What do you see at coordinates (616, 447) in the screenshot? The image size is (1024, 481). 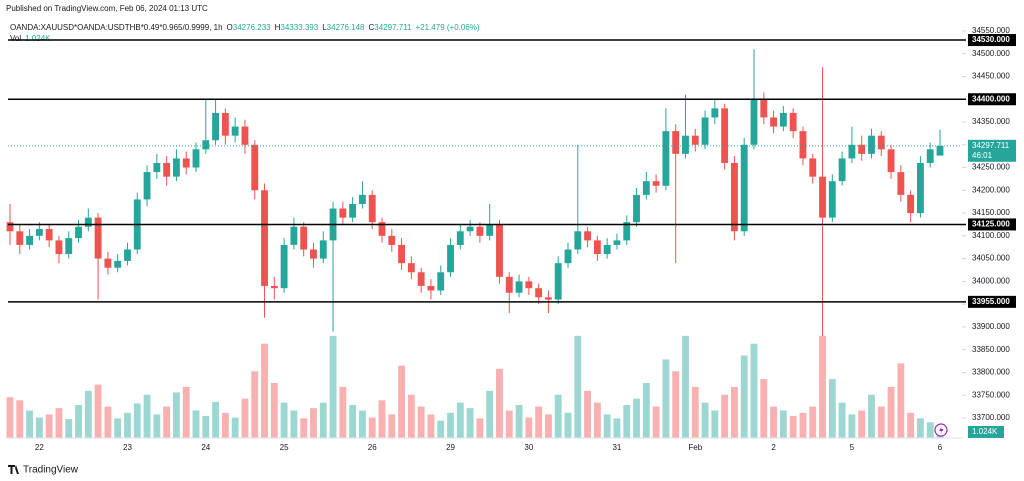 I see `x-tick-label: 31` at bounding box center [616, 447].